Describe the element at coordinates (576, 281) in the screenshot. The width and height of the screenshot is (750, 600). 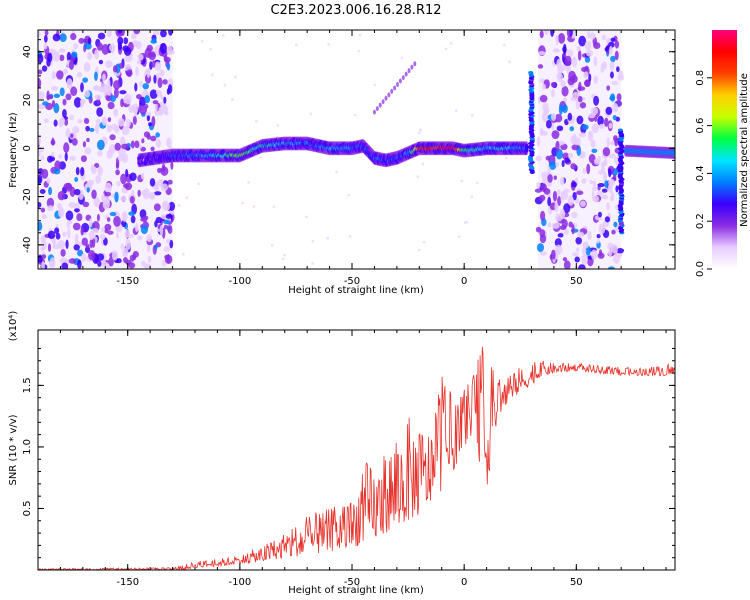
I see `spectrogram-xtick-label: 50` at that location.